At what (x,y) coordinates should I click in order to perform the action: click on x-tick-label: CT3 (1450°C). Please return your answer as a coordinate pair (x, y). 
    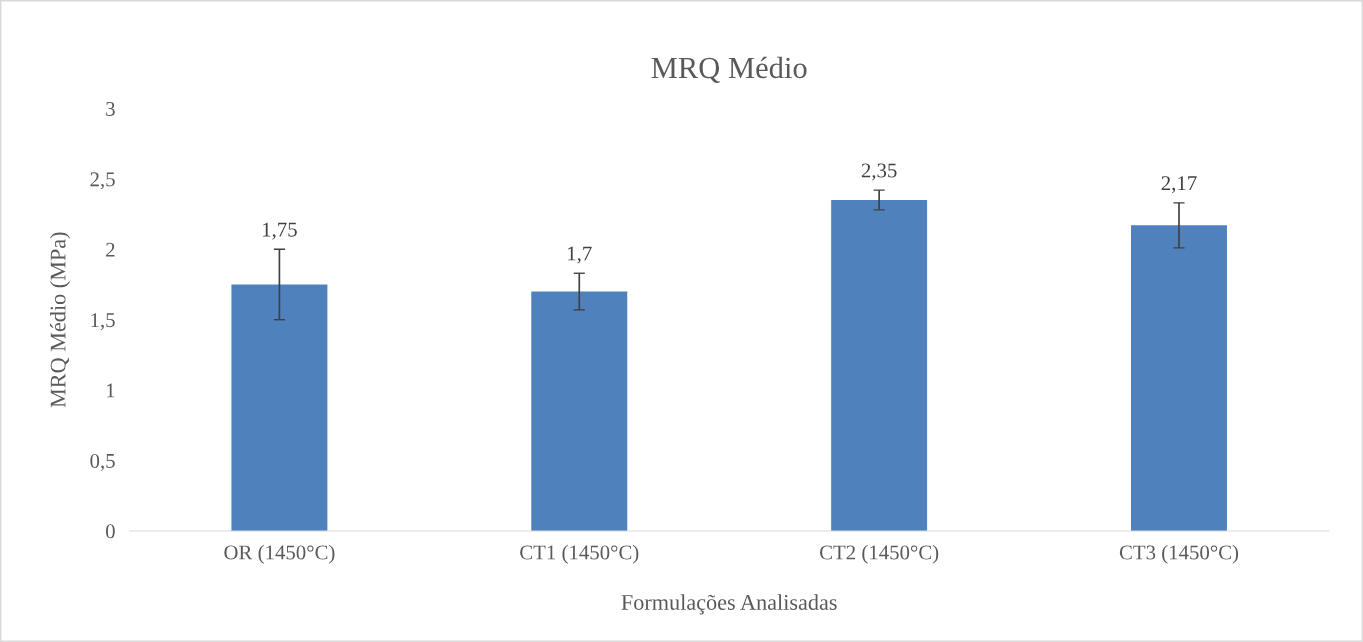
    Looking at the image, I should click on (1179, 554).